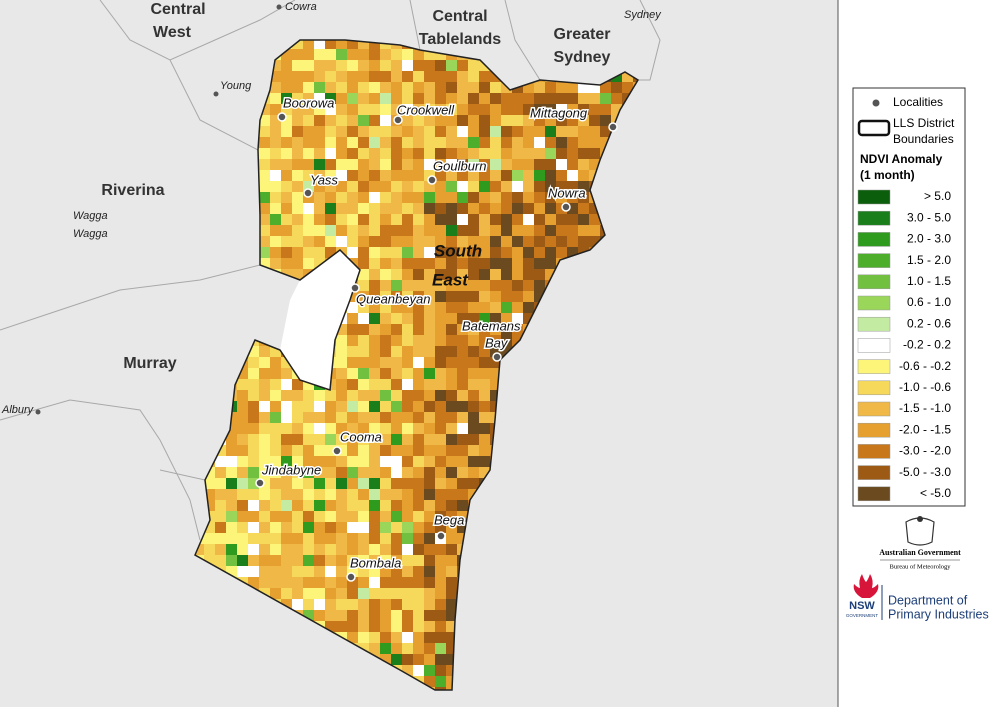  I want to click on legend-swatch, so click(874, 366).